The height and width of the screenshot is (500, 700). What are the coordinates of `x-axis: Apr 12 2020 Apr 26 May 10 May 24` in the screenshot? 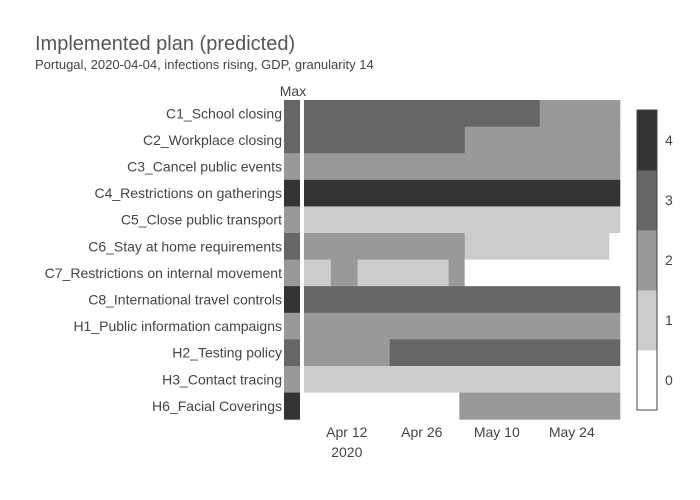 It's located at (460, 442).